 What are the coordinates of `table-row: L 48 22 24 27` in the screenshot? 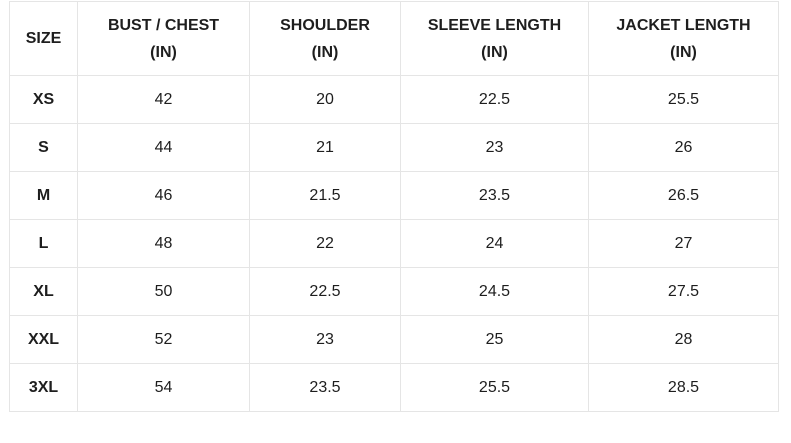 It's located at (394, 243).